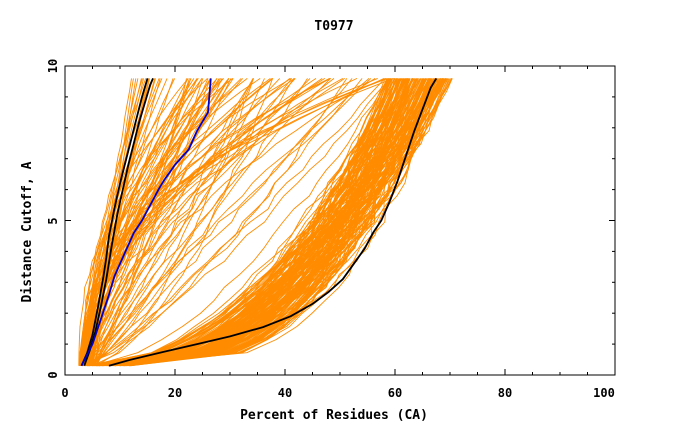 The height and width of the screenshot is (440, 680). I want to click on y-tick-label-10: 10, so click(53, 66).